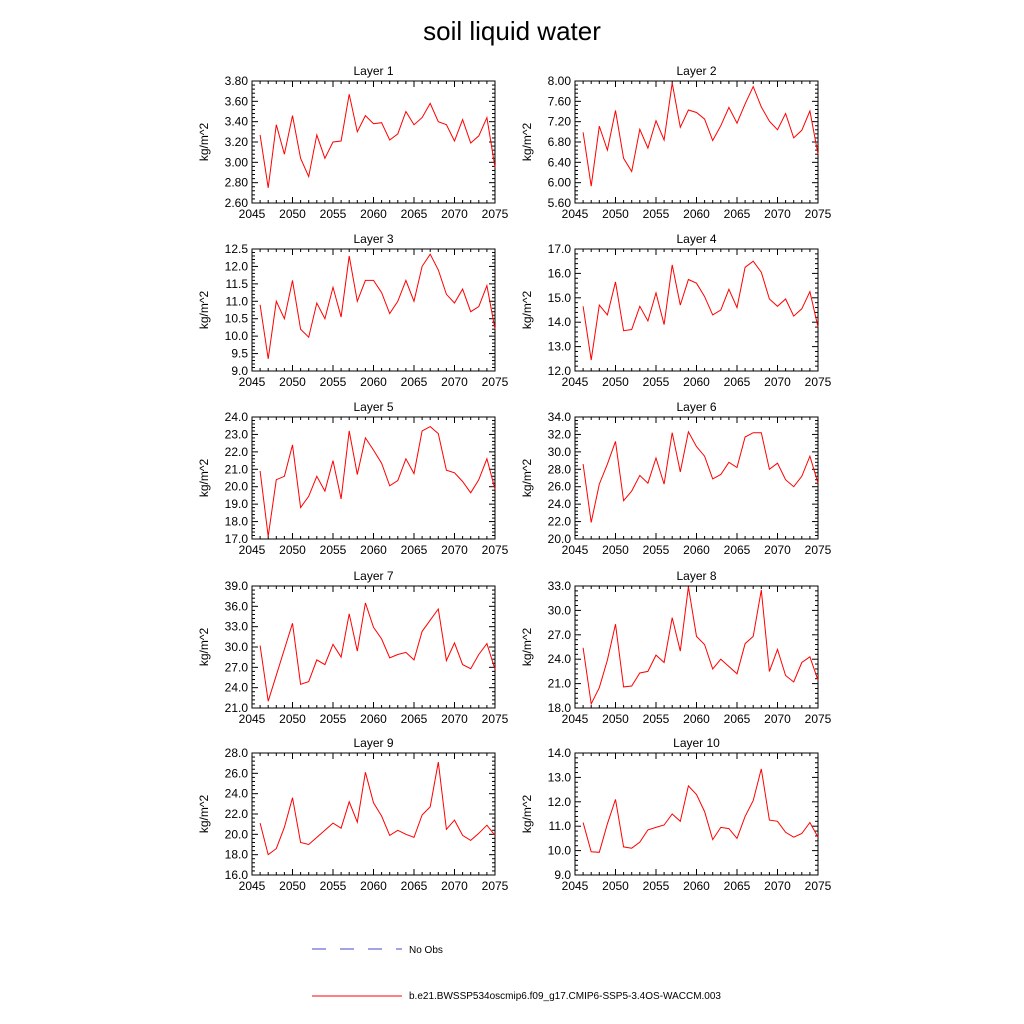 Image resolution: width=1024 pixels, height=1024 pixels. What do you see at coordinates (560, 142) in the screenshot?
I see `y-tick-label: 6.80` at bounding box center [560, 142].